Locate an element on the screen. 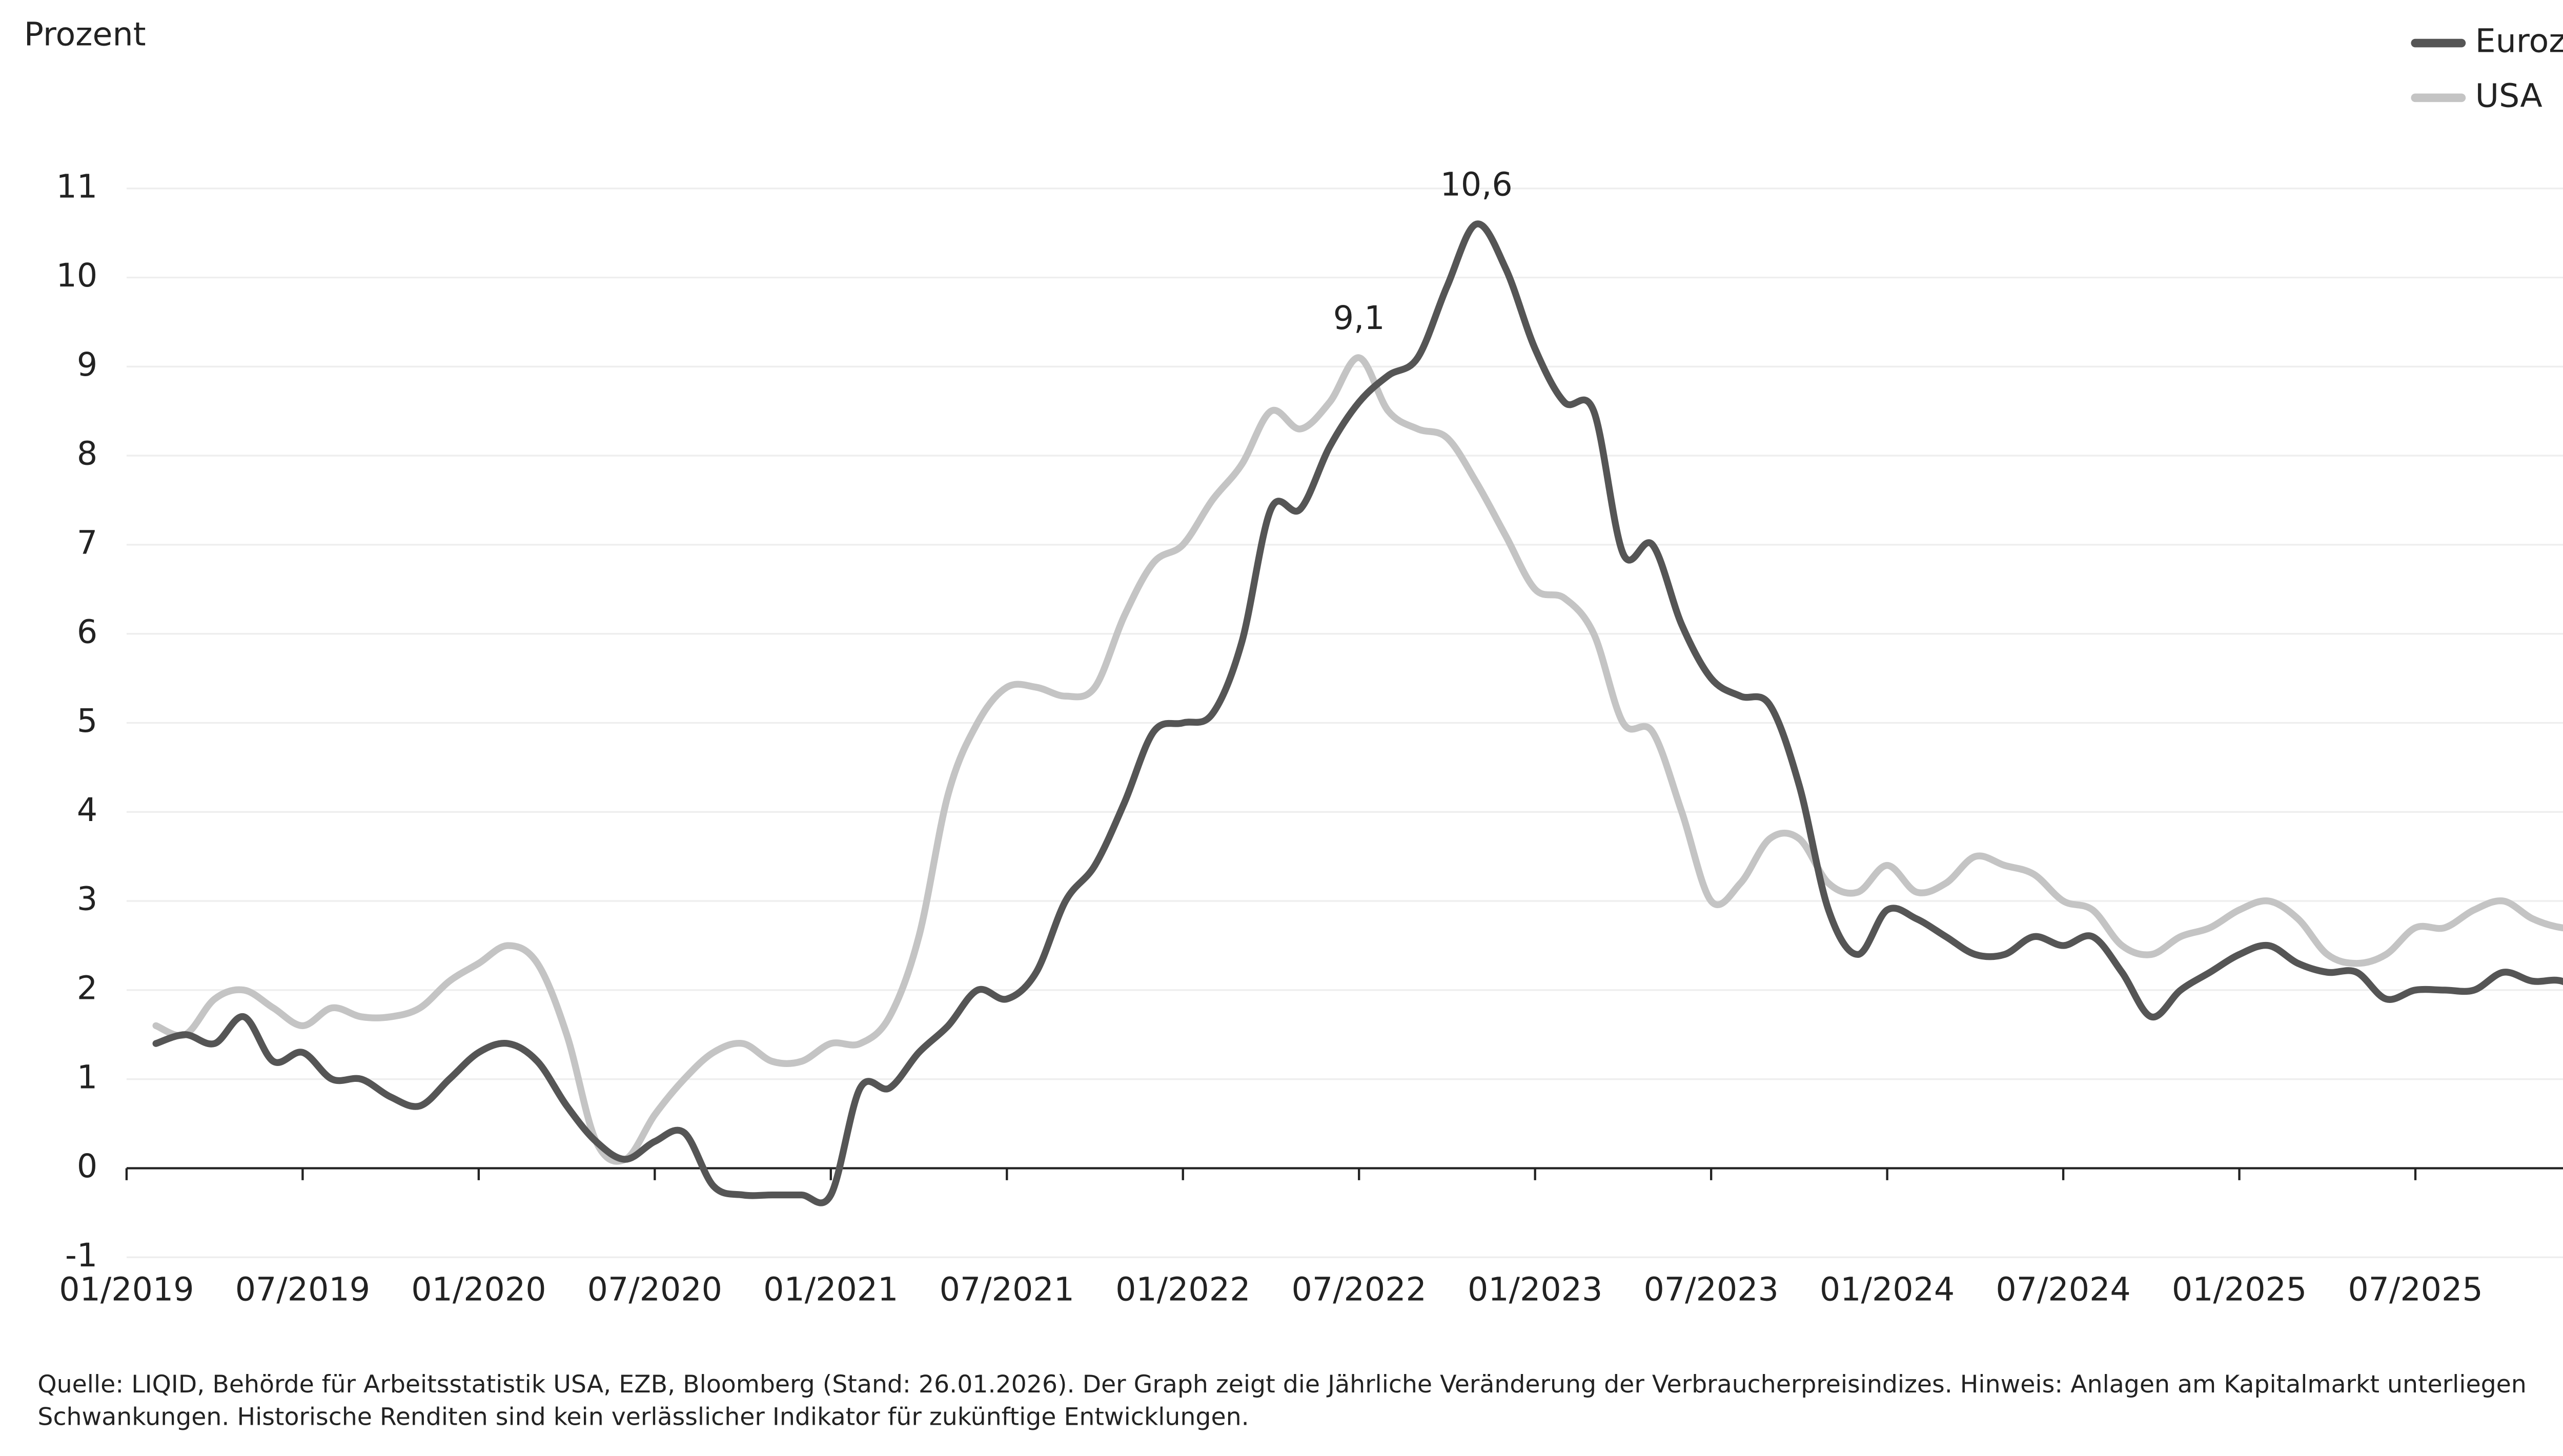 Image resolution: width=2563 pixels, height=1456 pixels. y-tick-label: 11 is located at coordinates (77, 186).